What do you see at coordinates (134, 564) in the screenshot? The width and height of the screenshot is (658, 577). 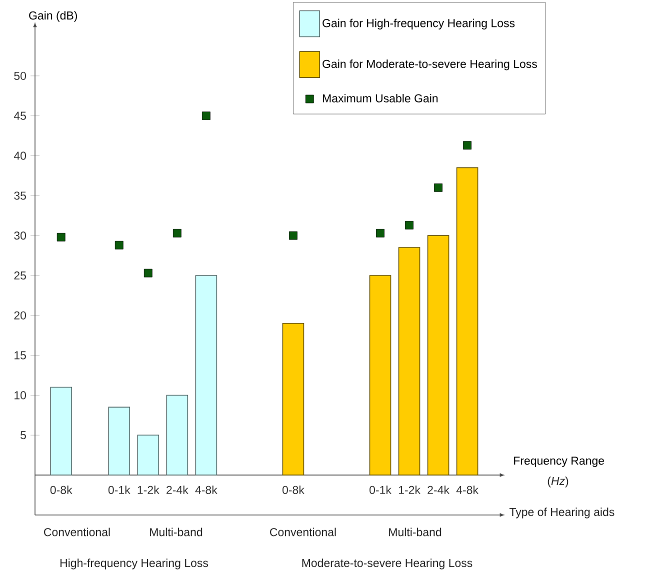 I see `text: High-frequency Hearing Loss` at bounding box center [134, 564].